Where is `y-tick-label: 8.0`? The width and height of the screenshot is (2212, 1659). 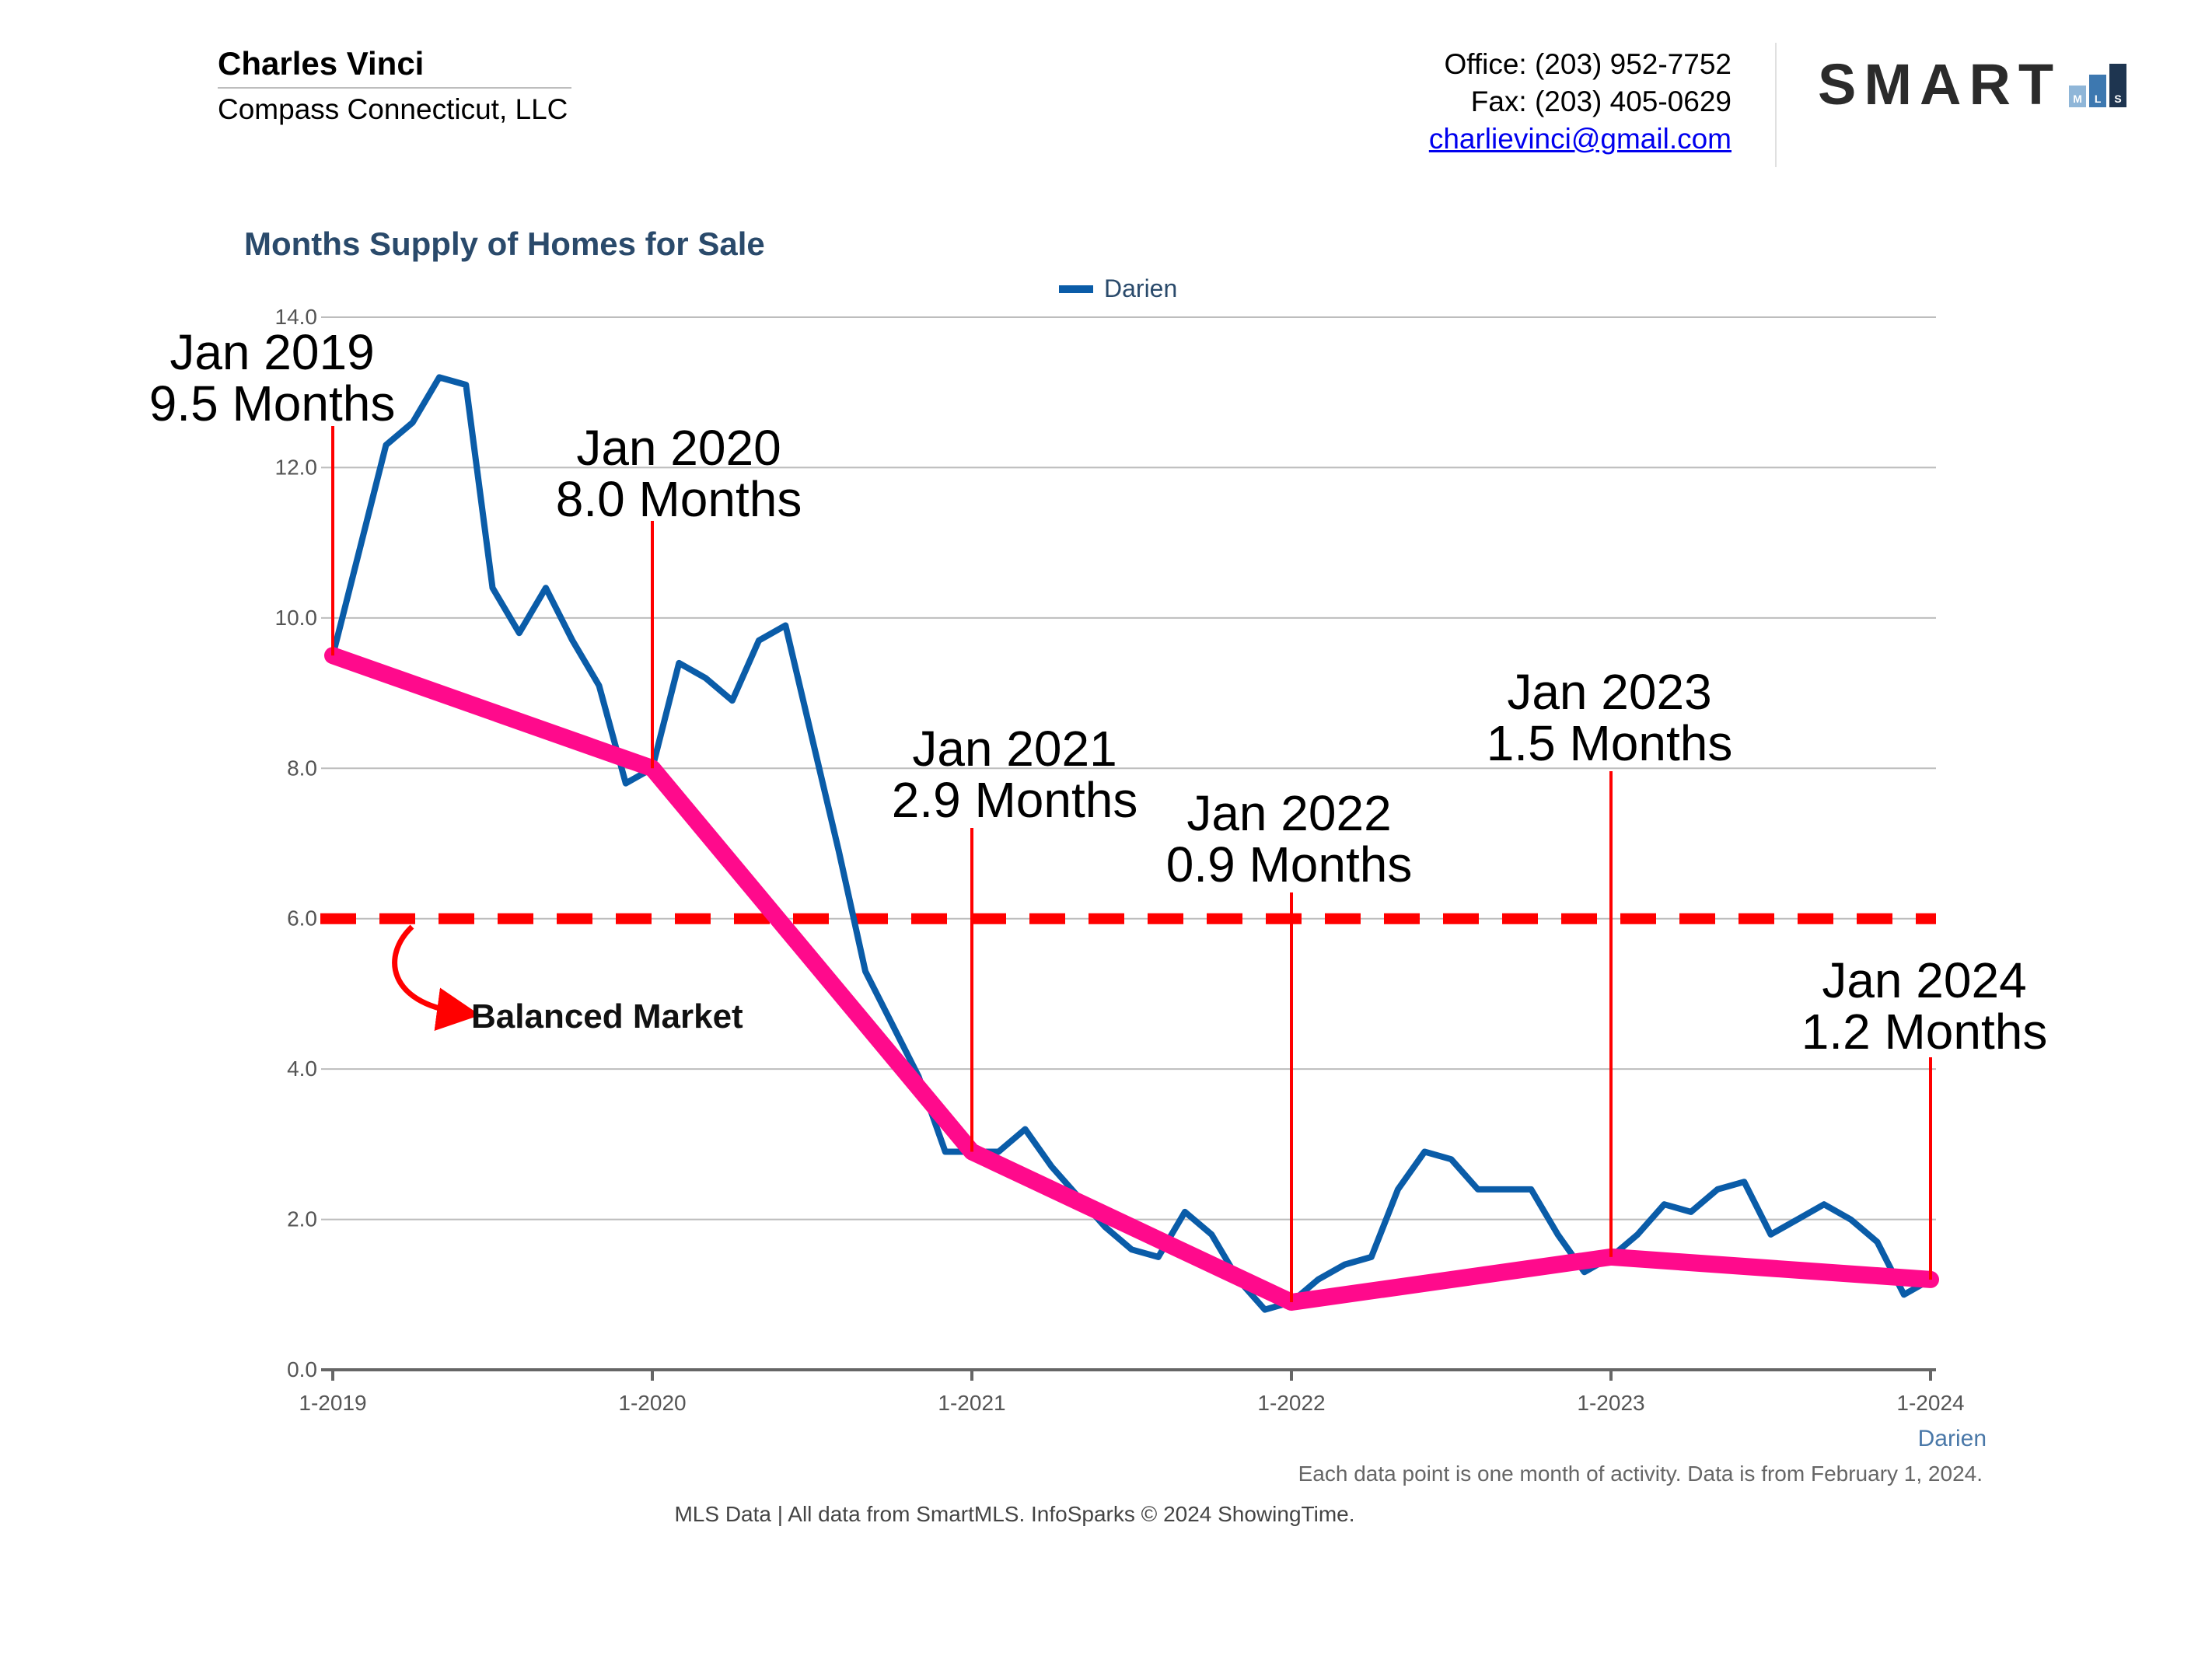 y-tick-label: 8.0 is located at coordinates (302, 768).